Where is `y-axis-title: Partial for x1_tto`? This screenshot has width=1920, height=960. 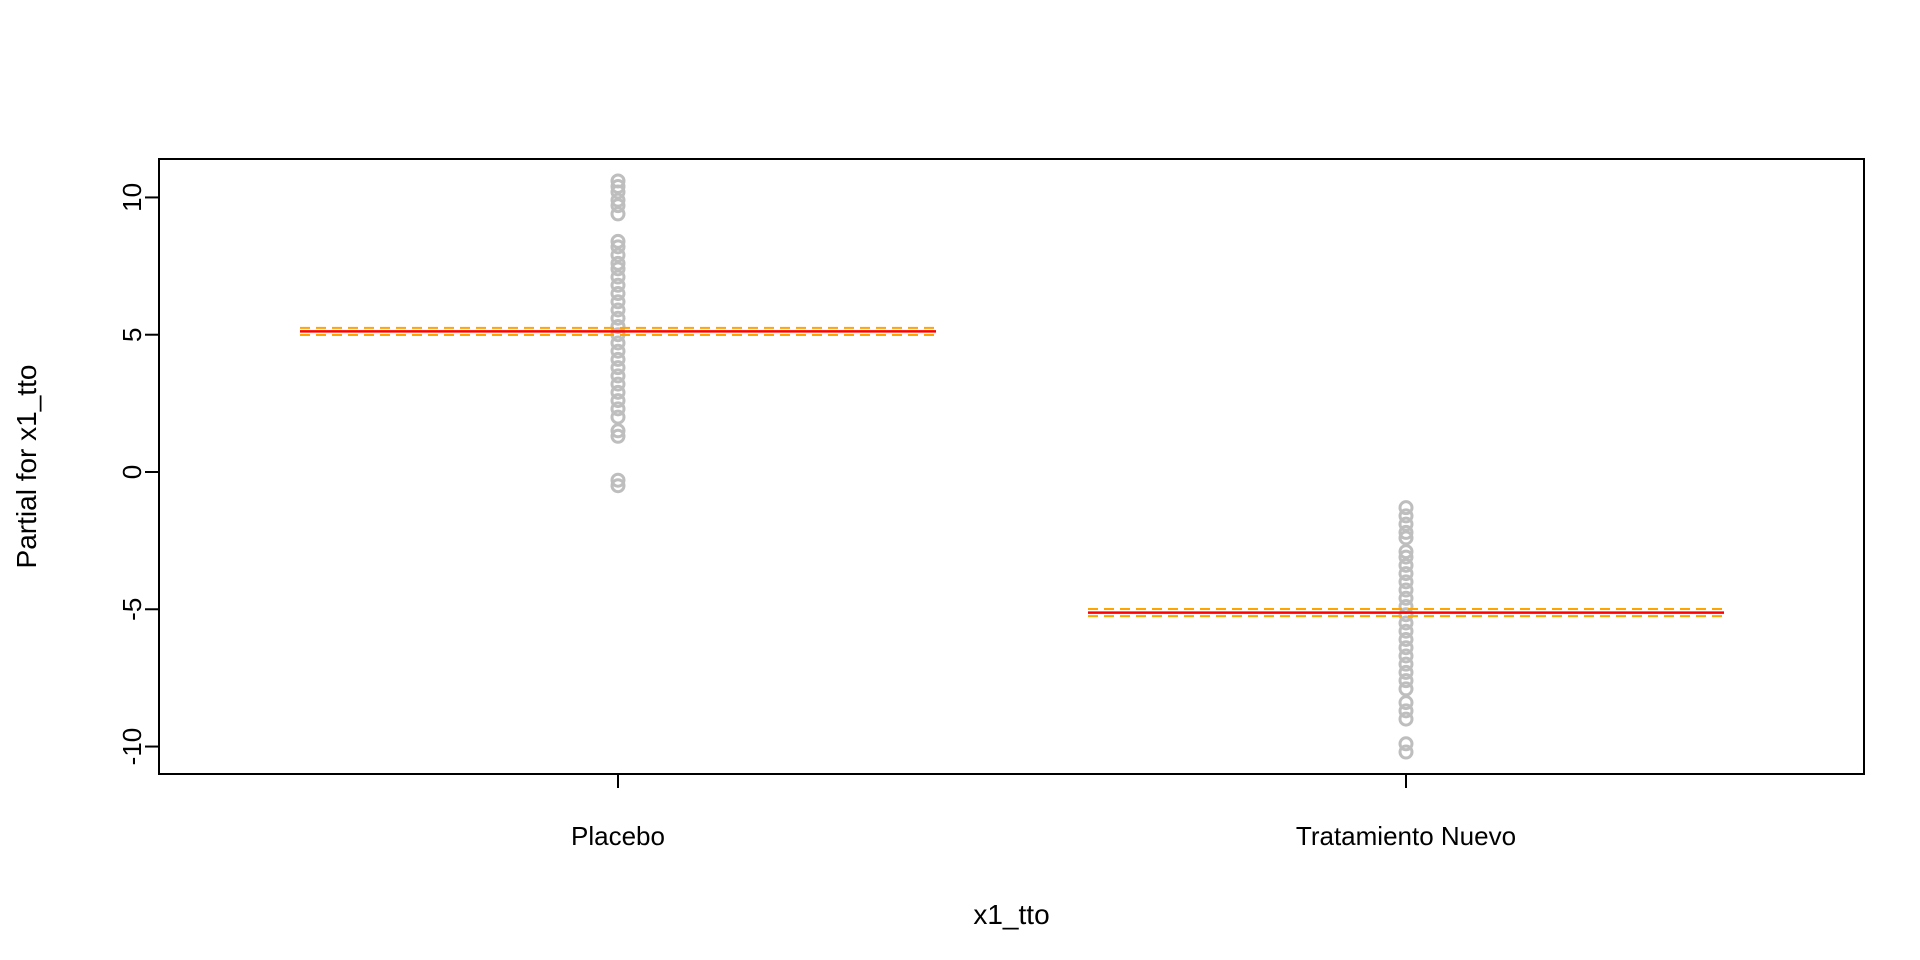 y-axis-title: Partial for x1_tto is located at coordinates (26, 467).